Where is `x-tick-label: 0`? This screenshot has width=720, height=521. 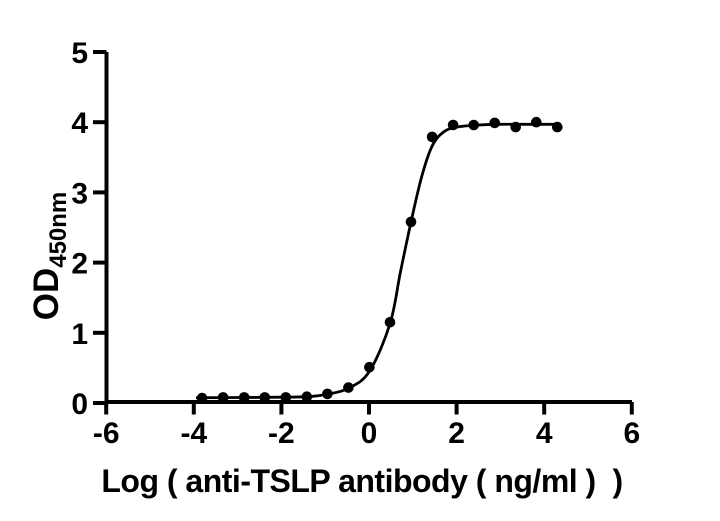 x-tick-label: 0 is located at coordinates (369, 433).